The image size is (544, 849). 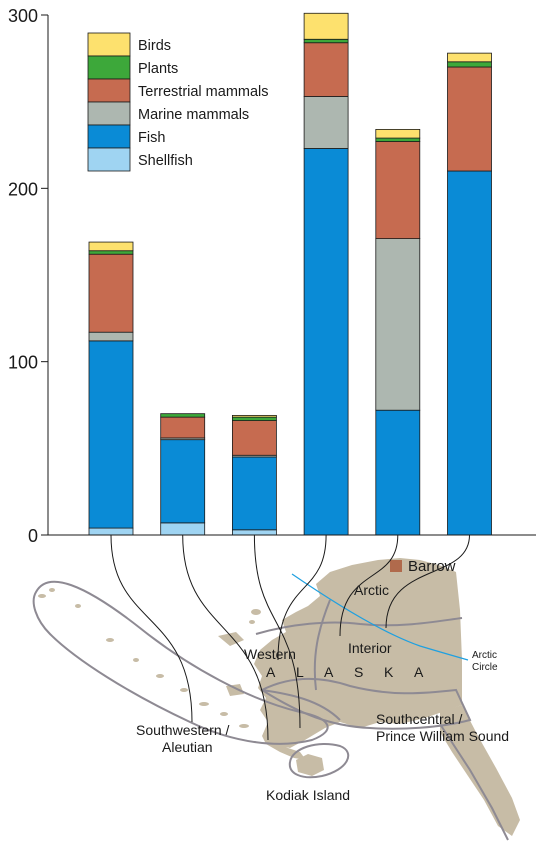 What do you see at coordinates (359, 626) in the screenshot?
I see `interior-boundary` at bounding box center [359, 626].